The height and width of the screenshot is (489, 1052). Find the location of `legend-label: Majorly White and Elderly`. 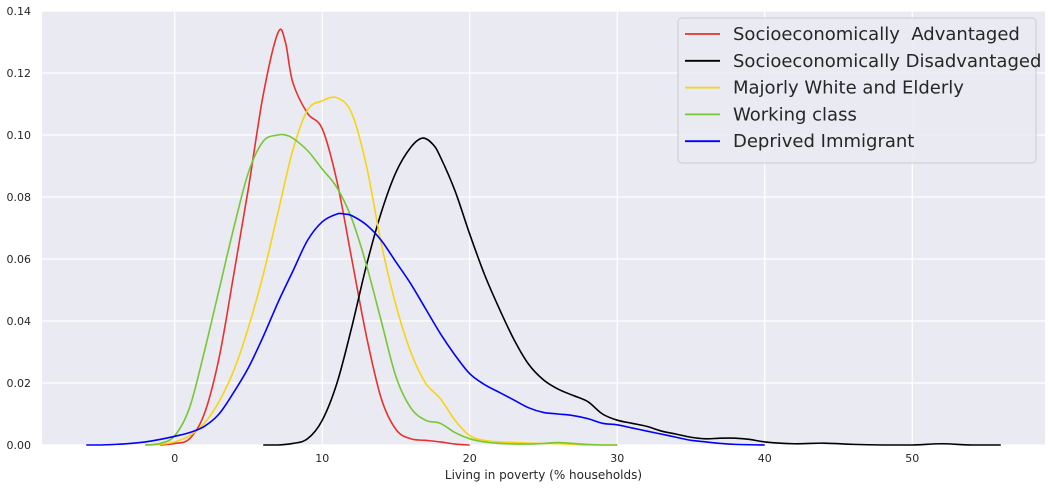

legend-label: Majorly White and Elderly is located at coordinates (848, 88).